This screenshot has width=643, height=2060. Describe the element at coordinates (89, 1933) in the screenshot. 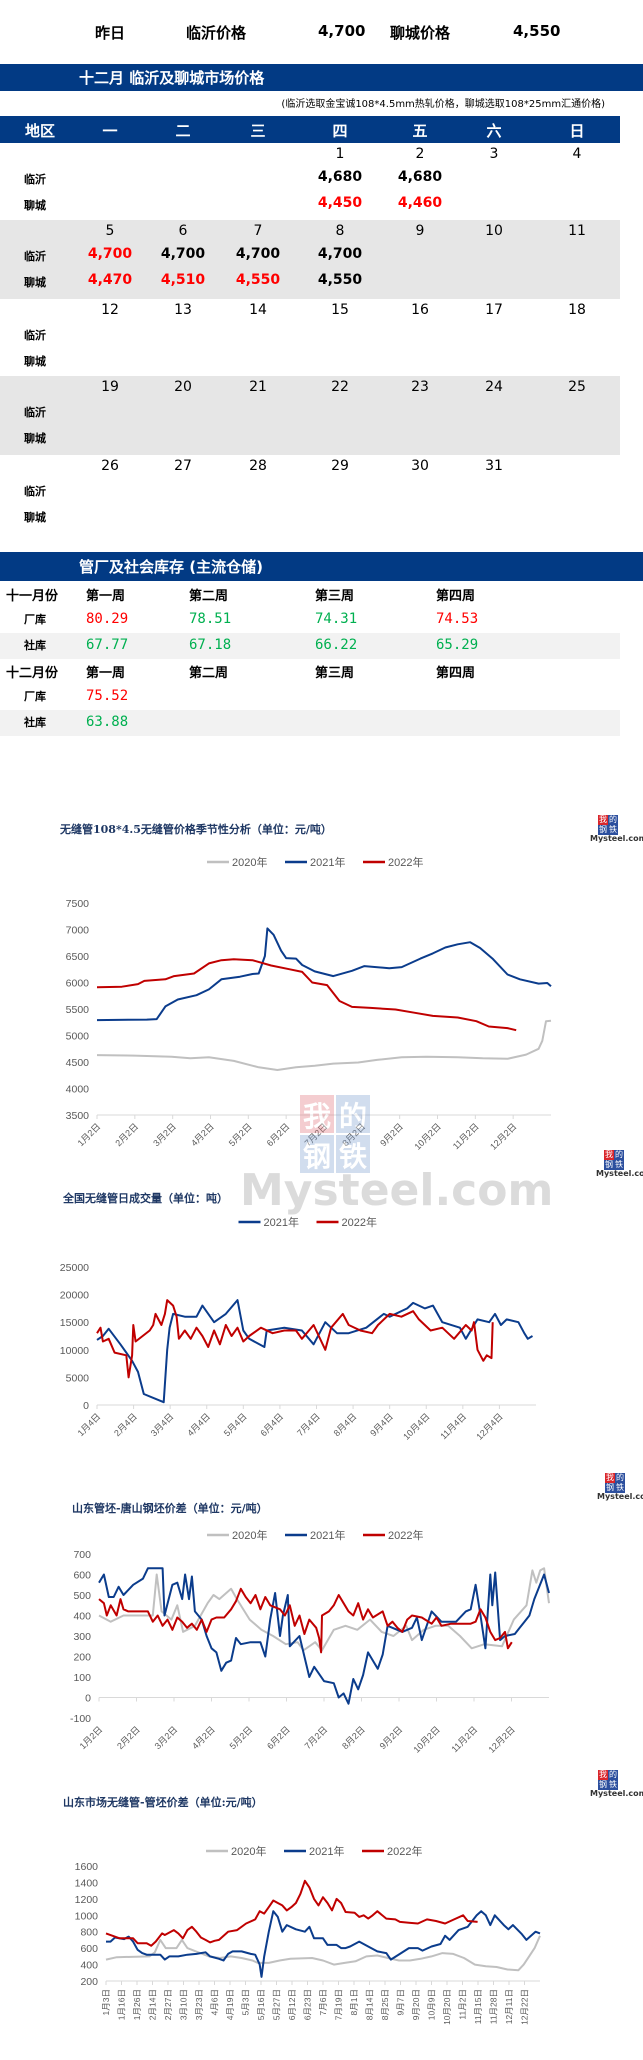

I see `y-tick-label: 800` at that location.